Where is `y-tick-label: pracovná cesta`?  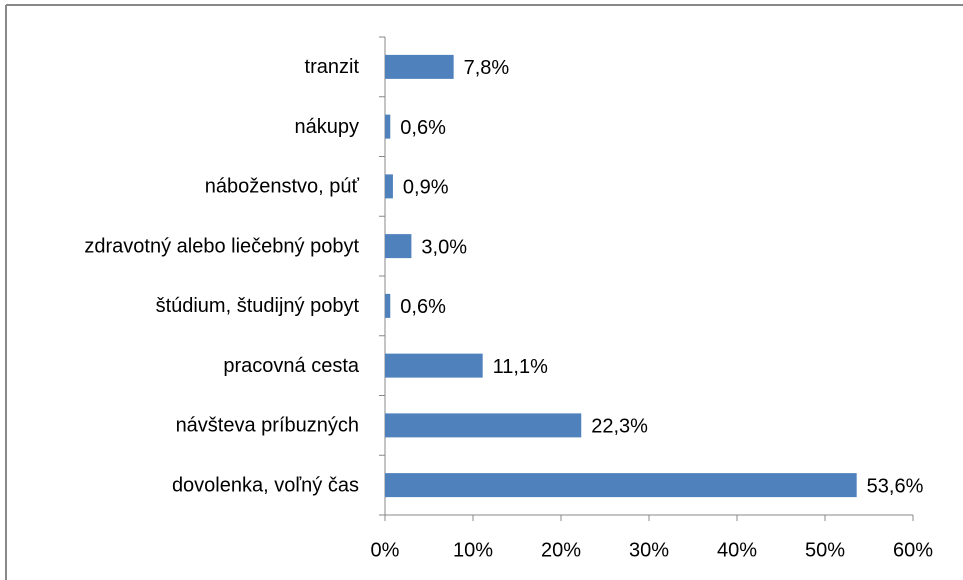 y-tick-label: pracovná cesta is located at coordinates (291, 366).